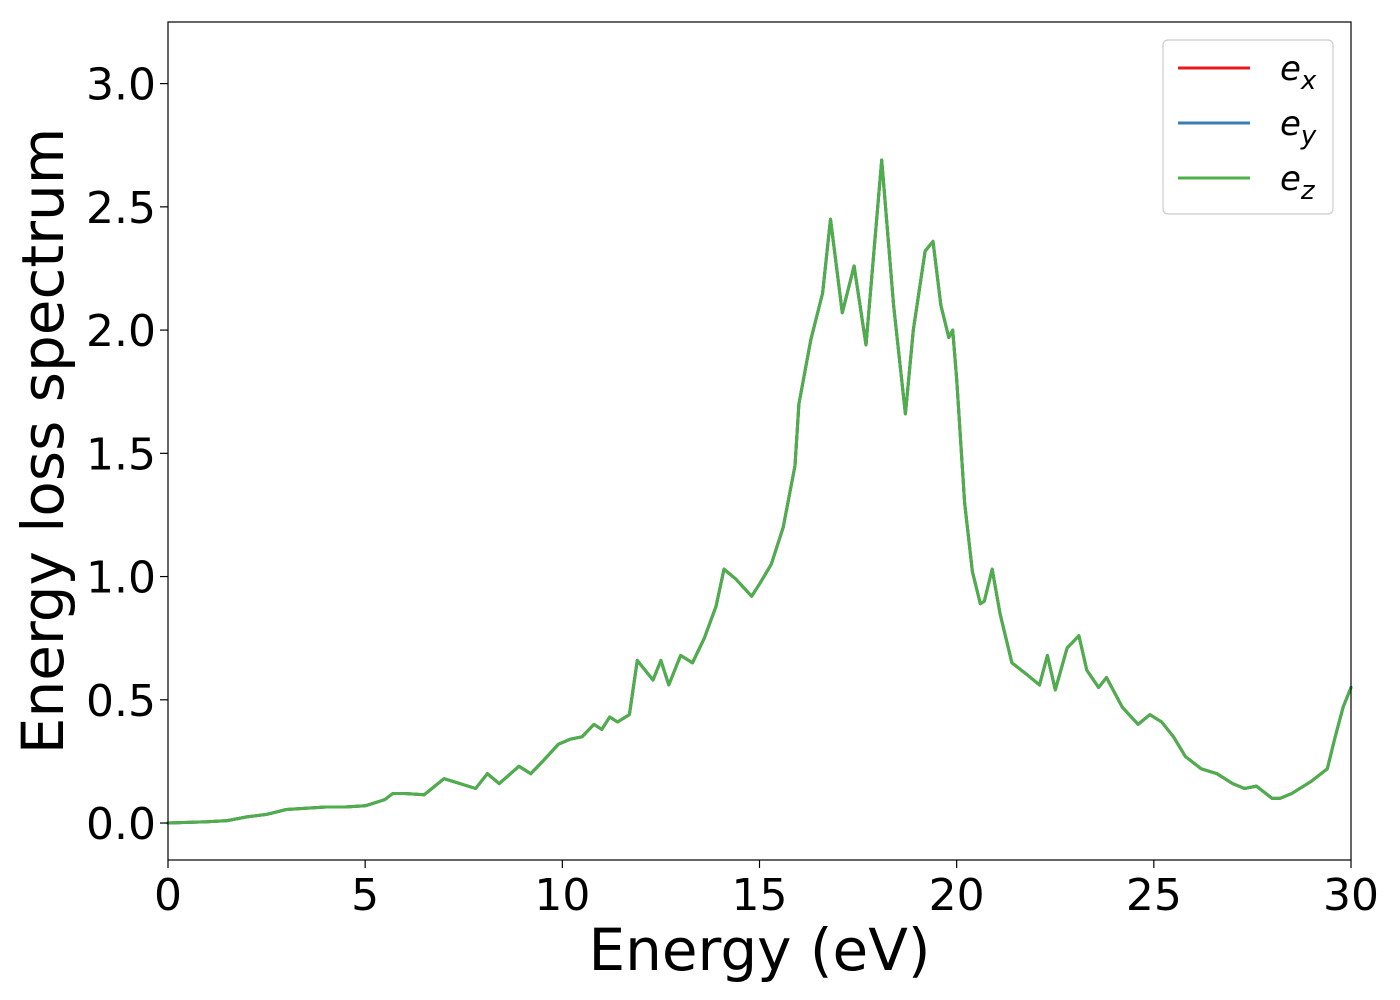  I want to click on legend-label-x: ex, so click(1298, 72).